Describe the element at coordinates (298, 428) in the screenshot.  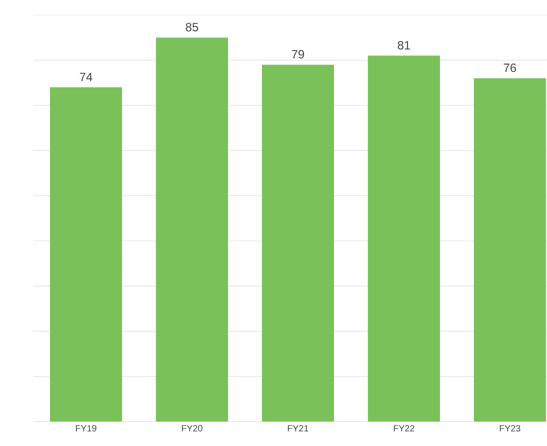
I see `x-tick-label: FY21` at that location.